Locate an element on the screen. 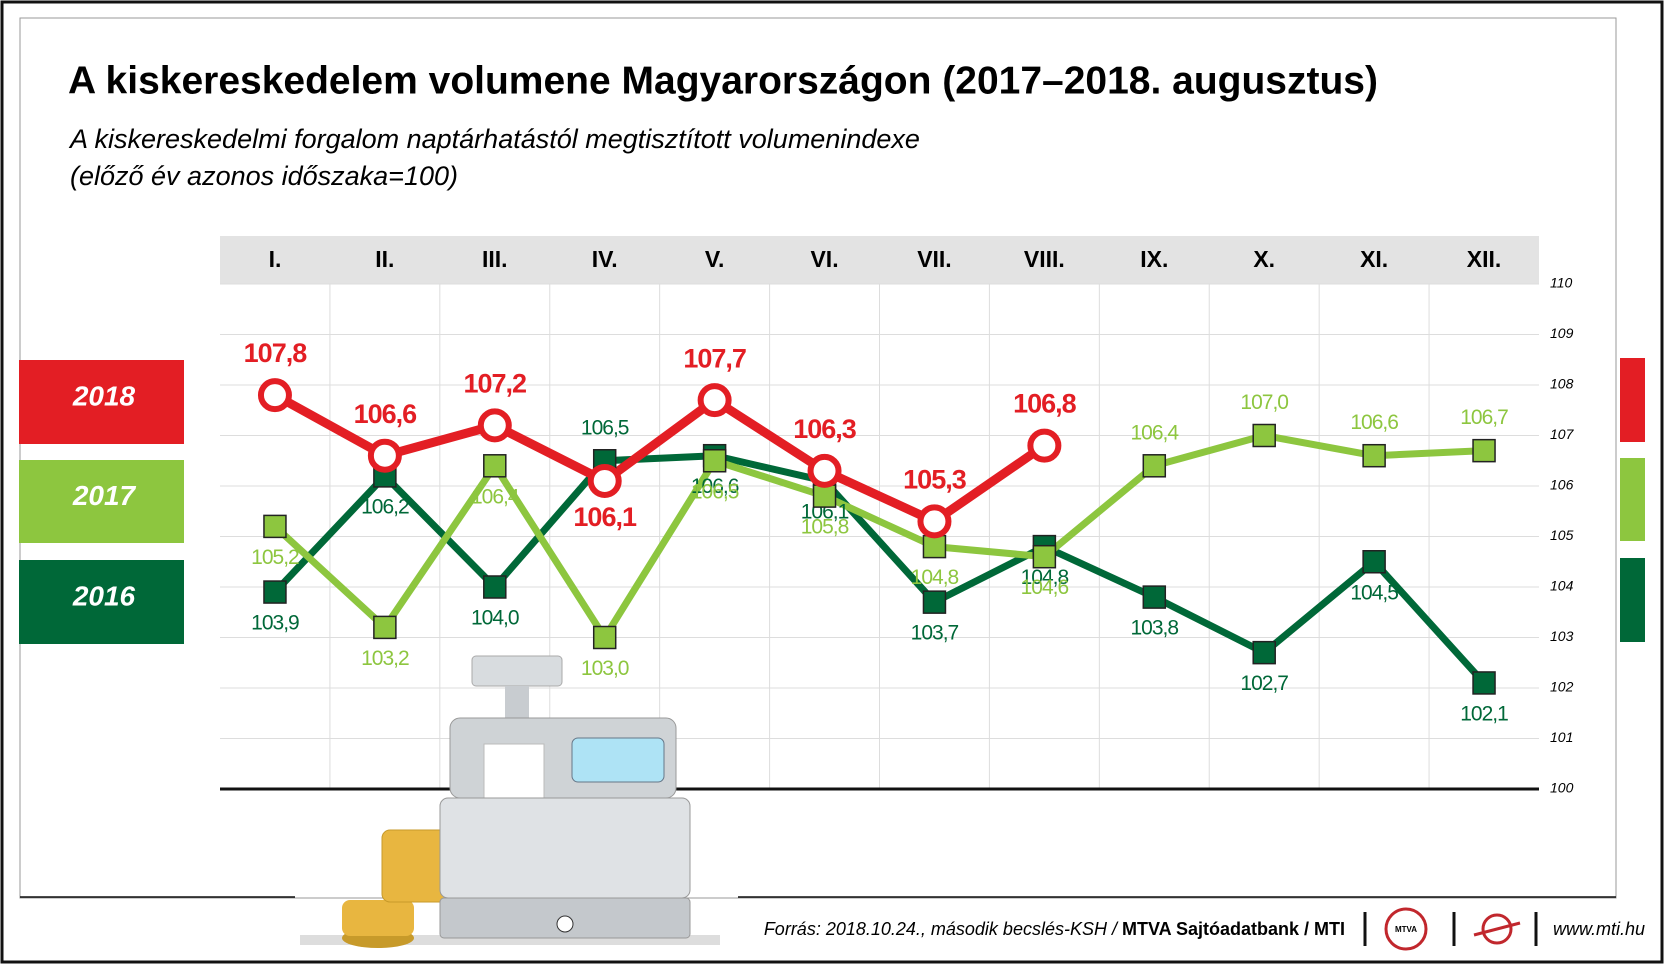  x-tick-label: V. is located at coordinates (715, 259).